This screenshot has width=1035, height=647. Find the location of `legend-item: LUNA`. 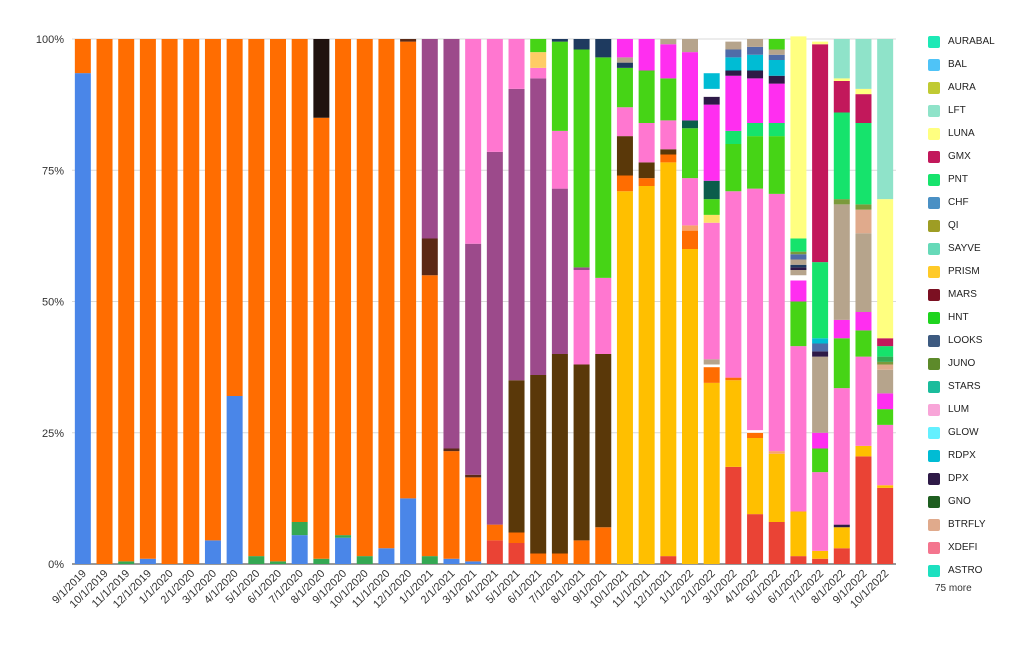

legend-item: LUNA is located at coordinates (980, 133).